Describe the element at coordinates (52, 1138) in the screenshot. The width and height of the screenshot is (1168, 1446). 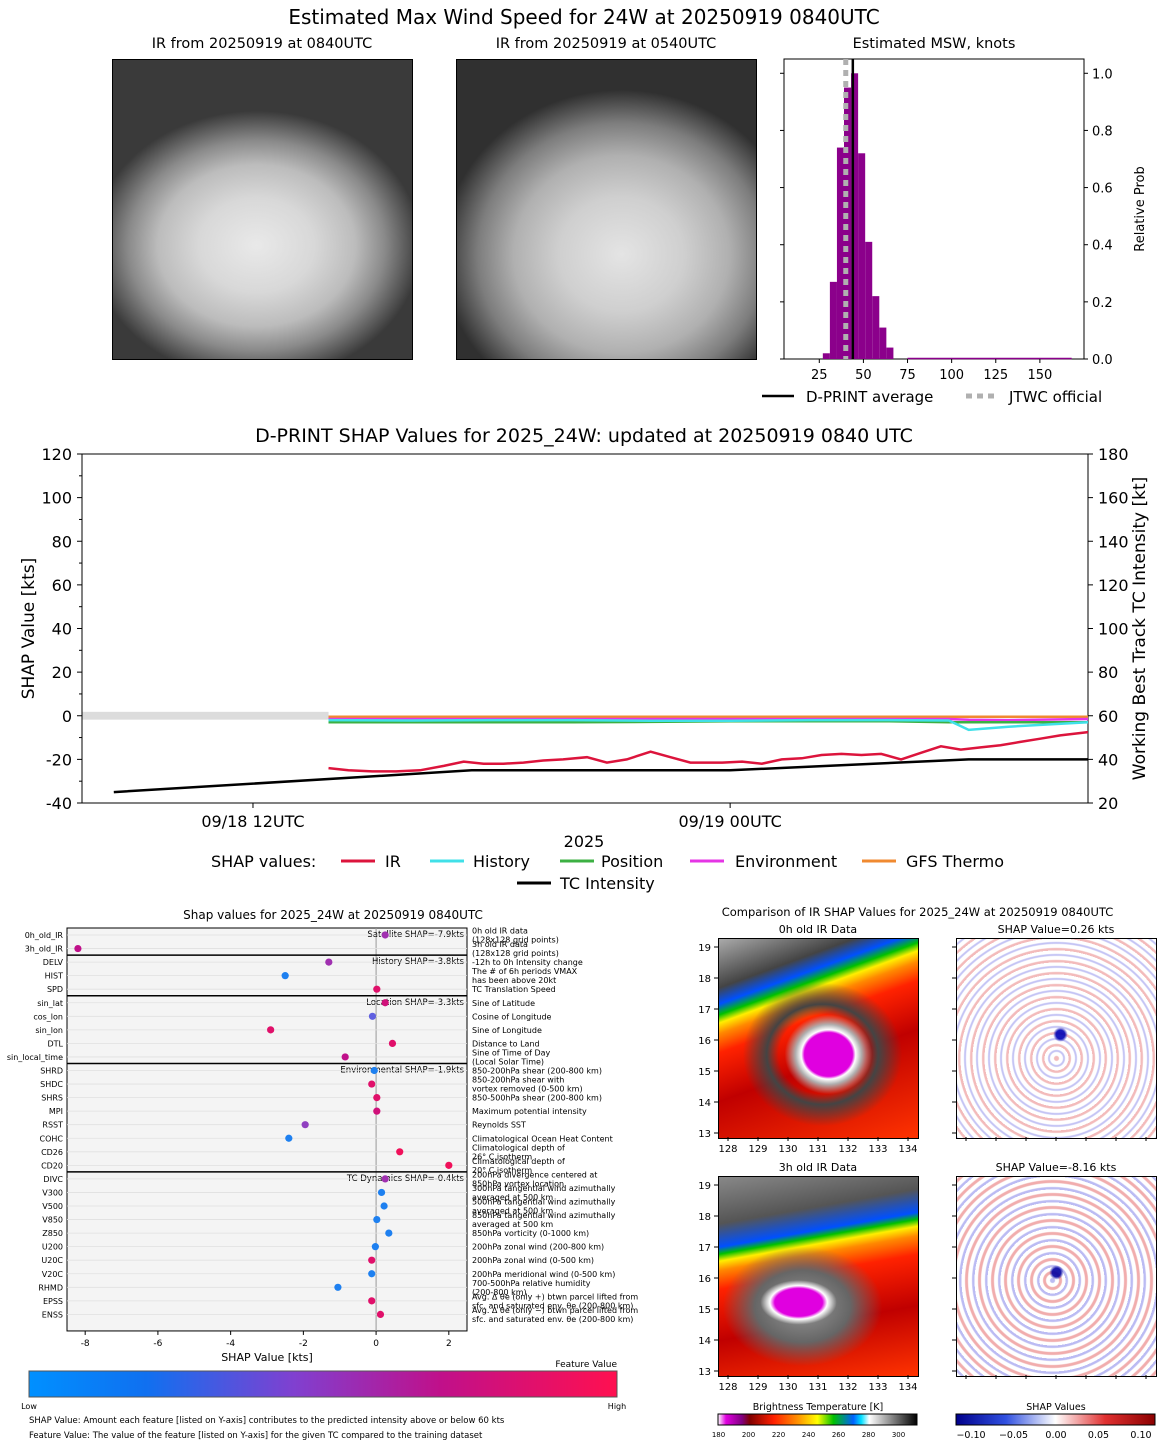
I see `feature-name: COHC` at that location.